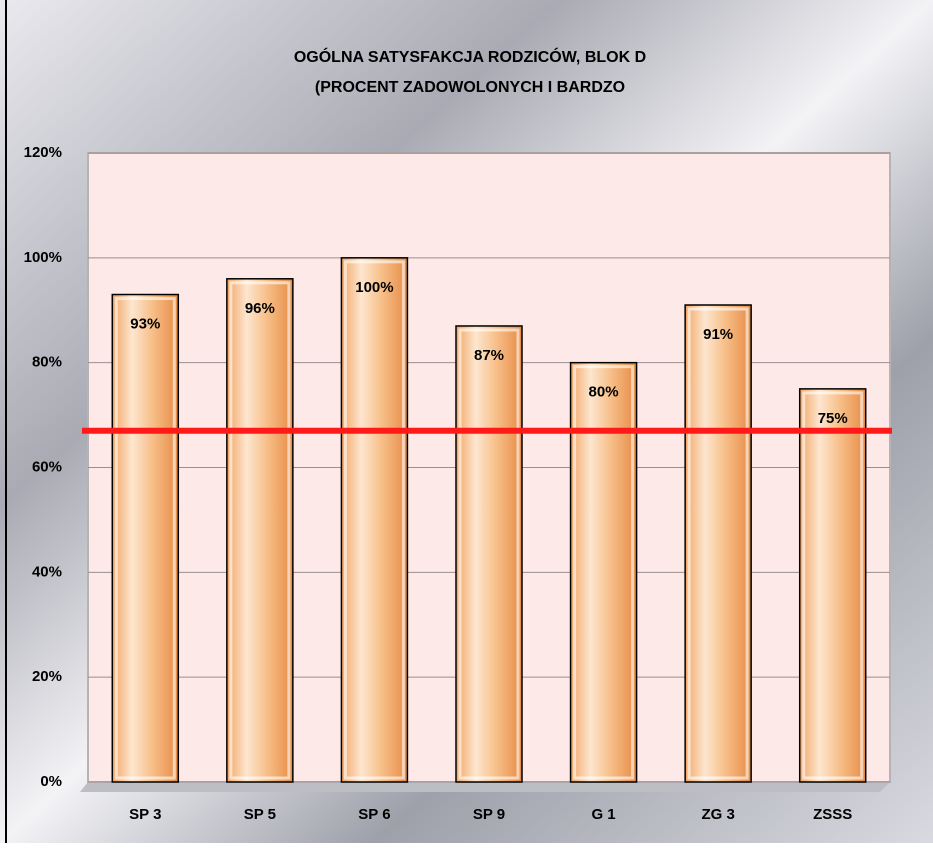 This screenshot has height=848, width=933. I want to click on y-tick-label: 0%, so click(51, 781).